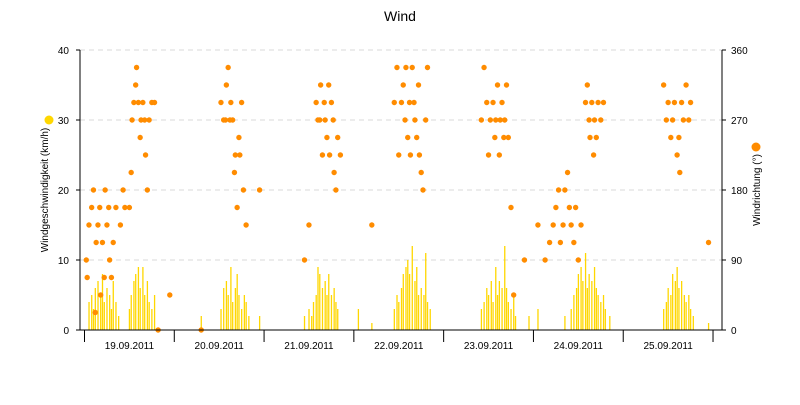 This screenshot has height=405, width=800. Describe the element at coordinates (489, 346) in the screenshot. I see `x-tick-label: 23.09.2011` at that location.